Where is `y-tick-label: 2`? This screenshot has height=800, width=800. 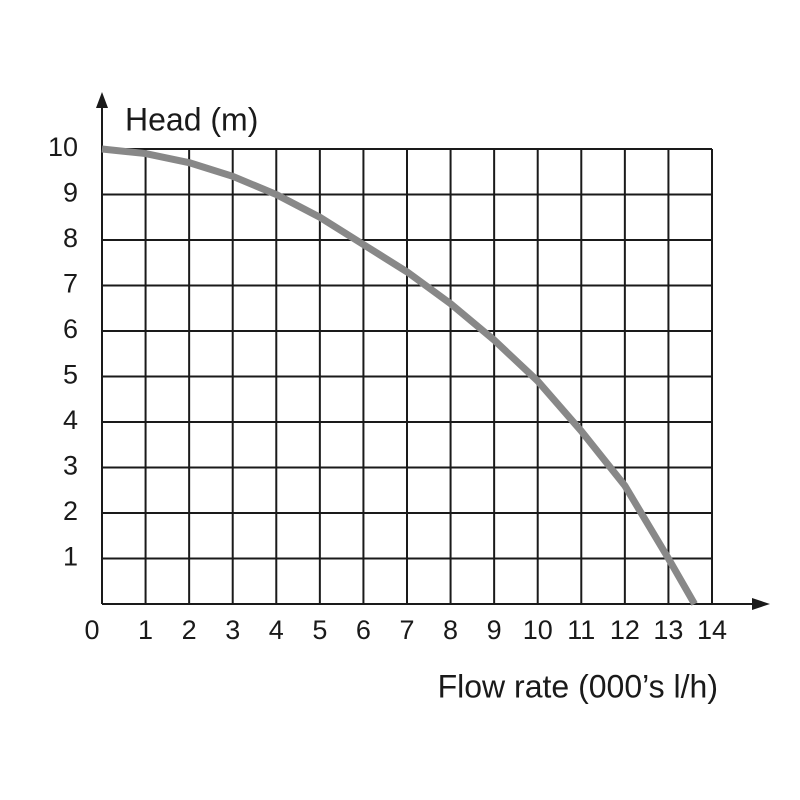 y-tick-label: 2 is located at coordinates (70, 511).